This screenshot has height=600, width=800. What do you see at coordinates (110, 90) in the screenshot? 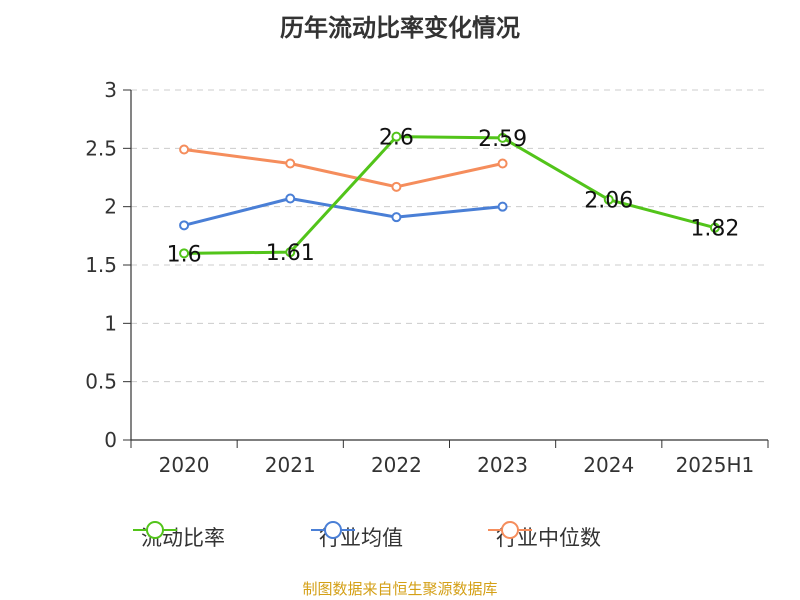
I see `y-tick-label: 3` at bounding box center [110, 90].